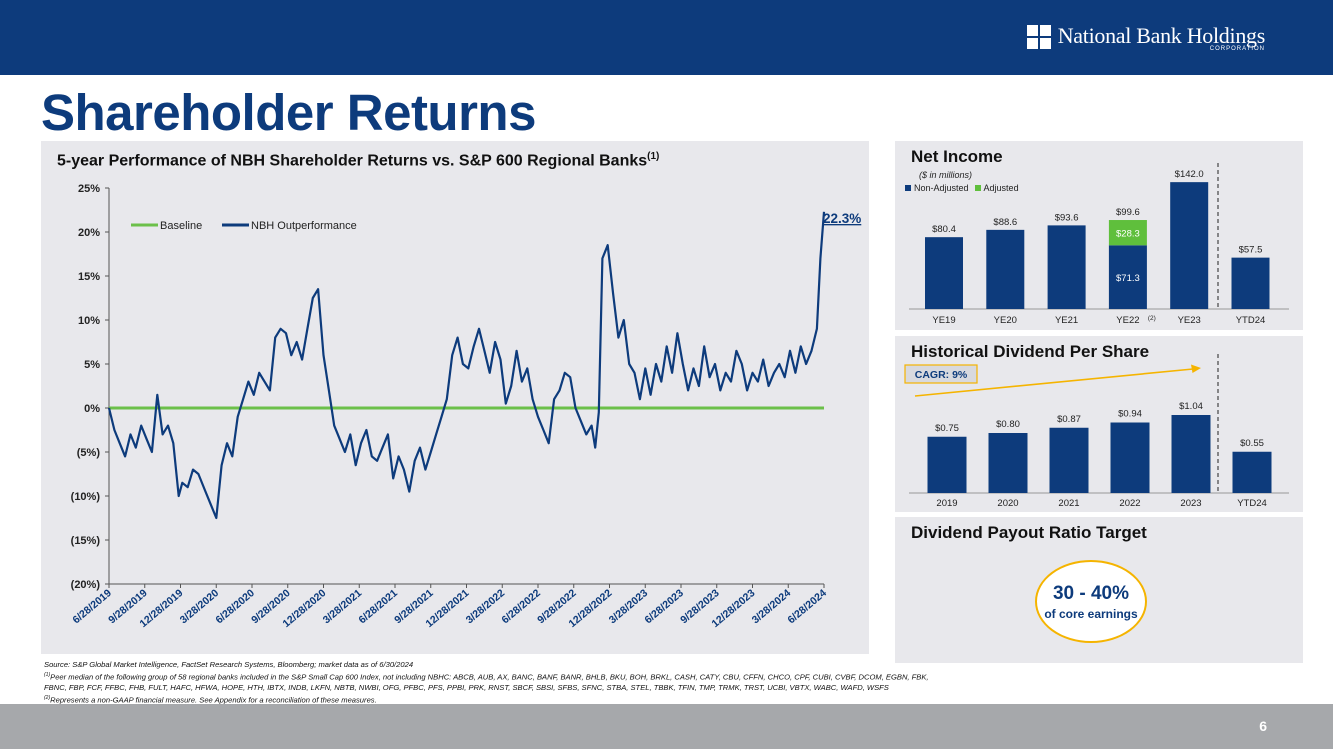  What do you see at coordinates (1128, 278) in the screenshot?
I see `net-income-nonadjusted-inner-label: $71.3` at bounding box center [1128, 278].